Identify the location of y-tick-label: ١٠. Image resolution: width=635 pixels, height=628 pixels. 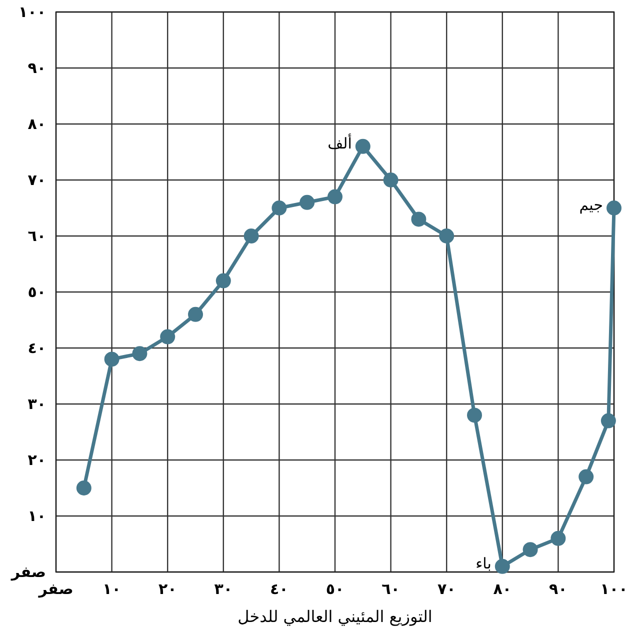
(37, 516).